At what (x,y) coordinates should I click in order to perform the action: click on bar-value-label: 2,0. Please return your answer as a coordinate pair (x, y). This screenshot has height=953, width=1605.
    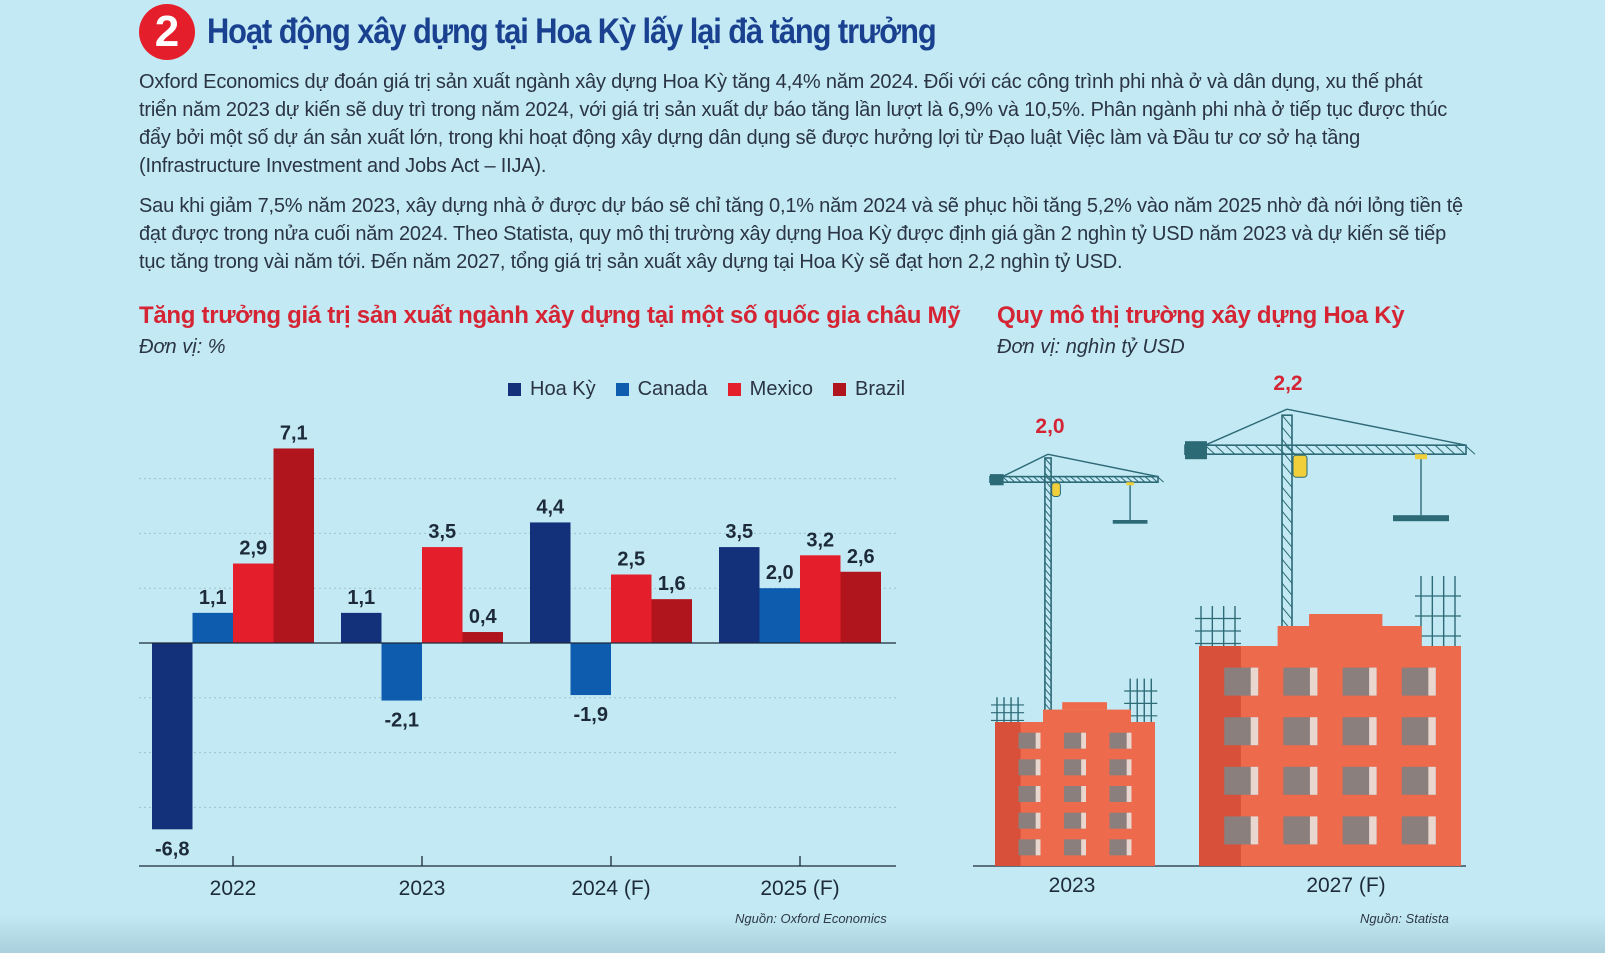
    Looking at the image, I should click on (780, 573).